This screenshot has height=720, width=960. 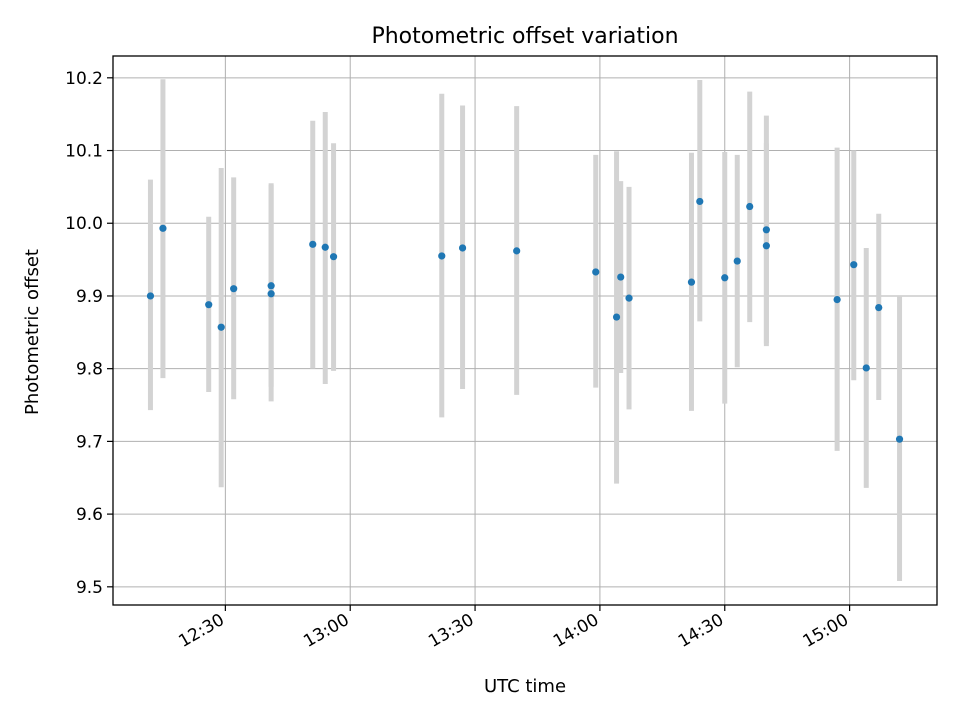 I want to click on y-axis-label: Photometric offset, so click(x=32, y=332).